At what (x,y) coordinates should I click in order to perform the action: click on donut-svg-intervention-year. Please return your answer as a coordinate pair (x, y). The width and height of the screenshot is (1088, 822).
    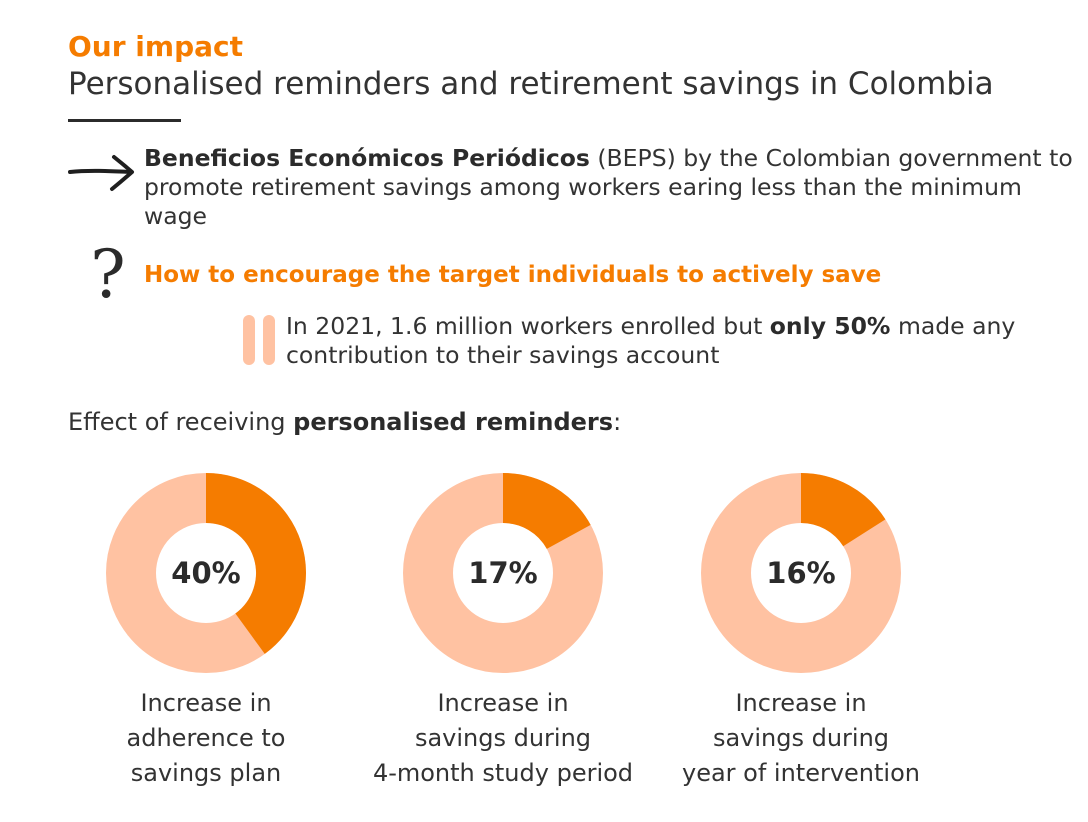
    Looking at the image, I should click on (801, 573).